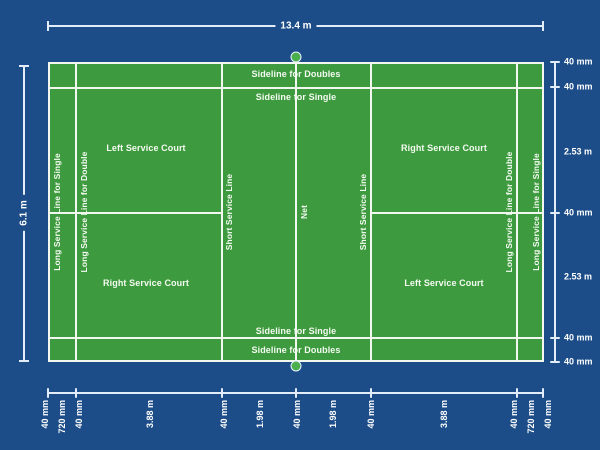  I want to click on long-service-line-double-left-label: Long Service Line for Double, so click(84, 212).